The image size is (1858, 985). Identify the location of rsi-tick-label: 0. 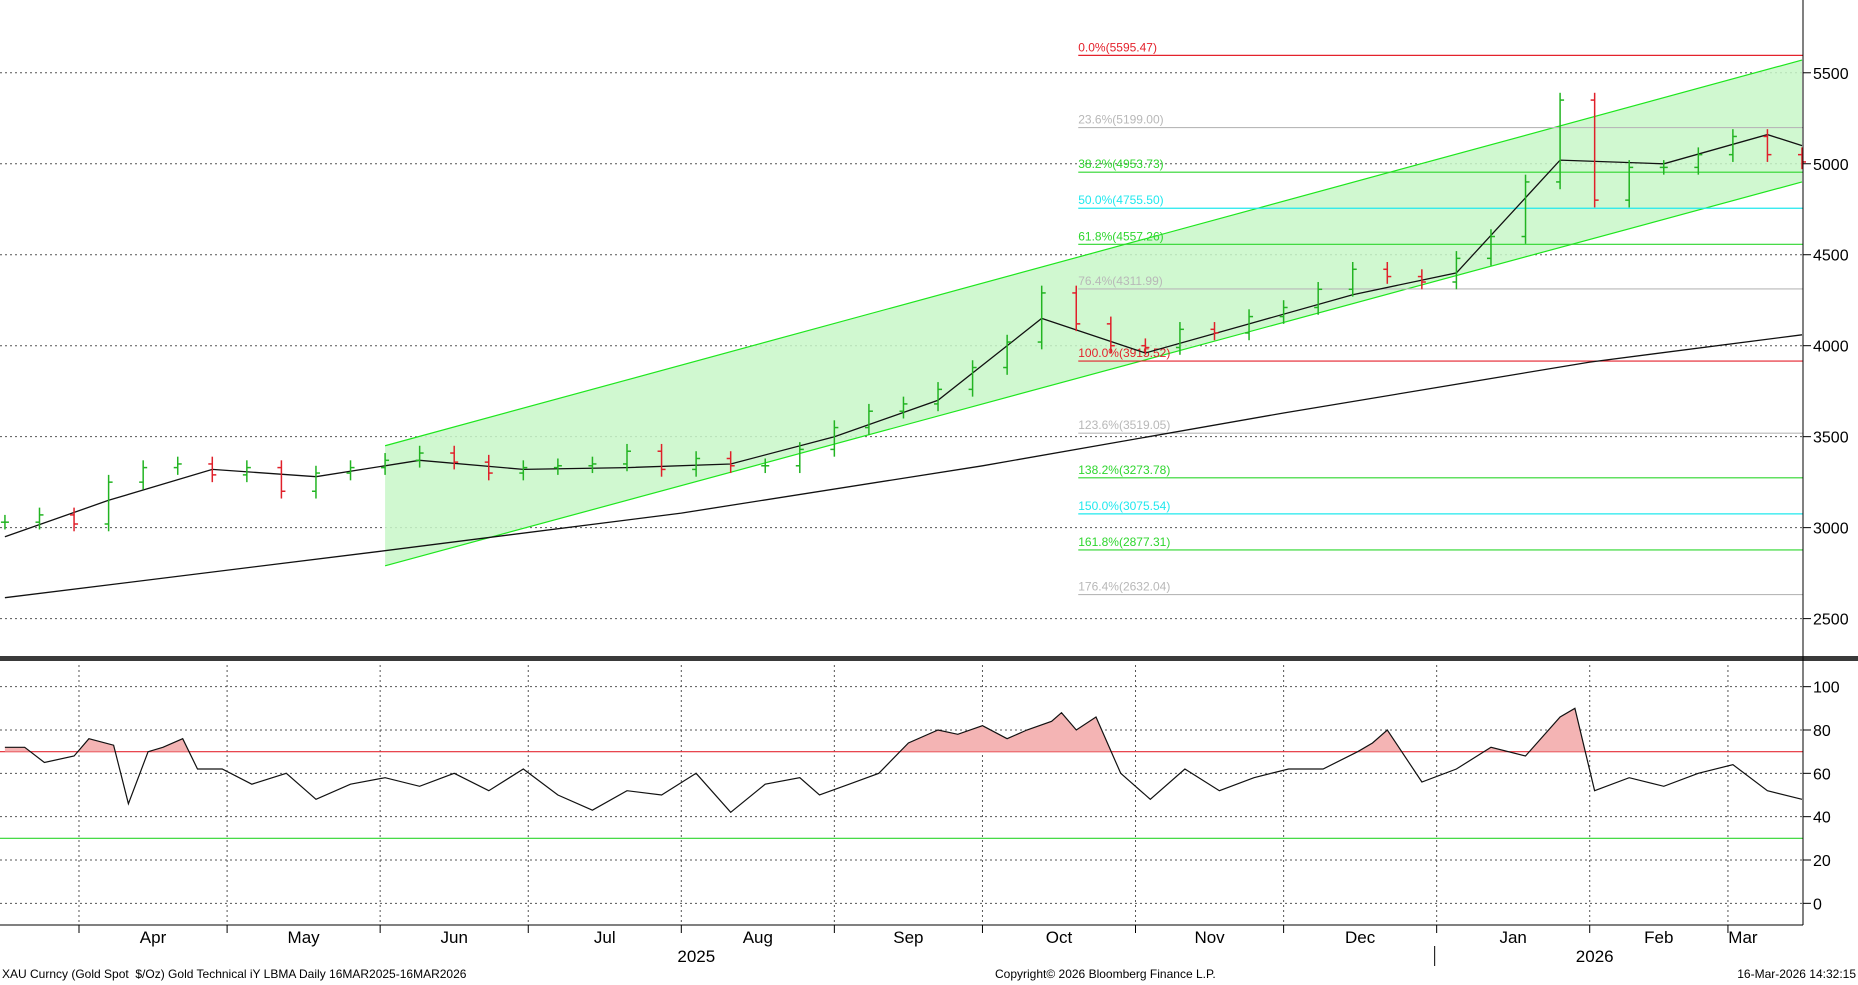
(1817, 904).